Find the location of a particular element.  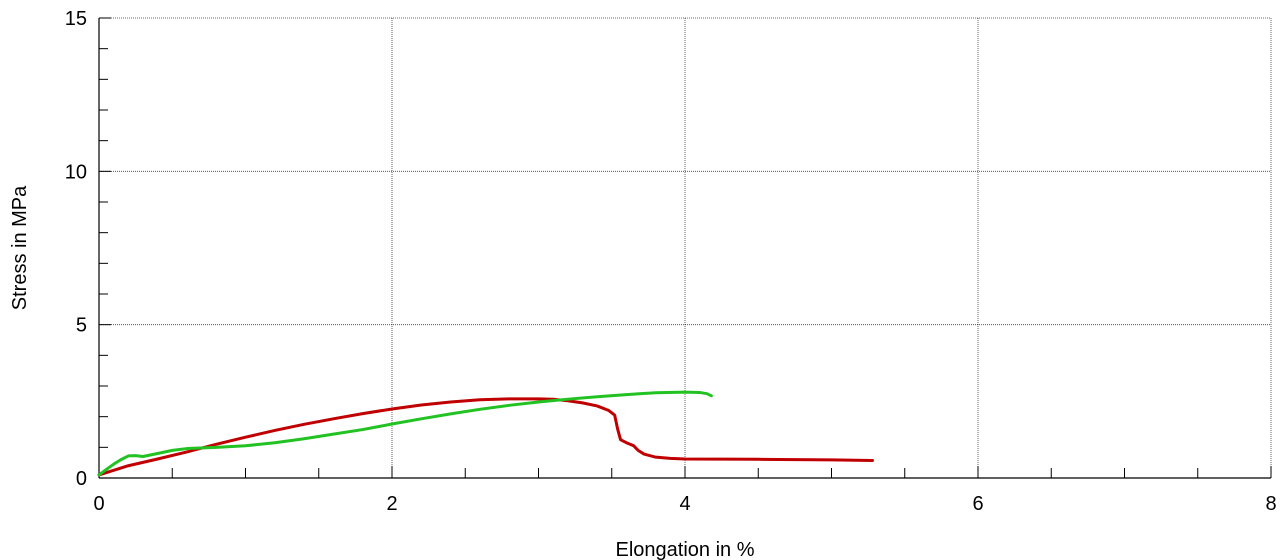

x-tick-label: 6 is located at coordinates (977, 504).